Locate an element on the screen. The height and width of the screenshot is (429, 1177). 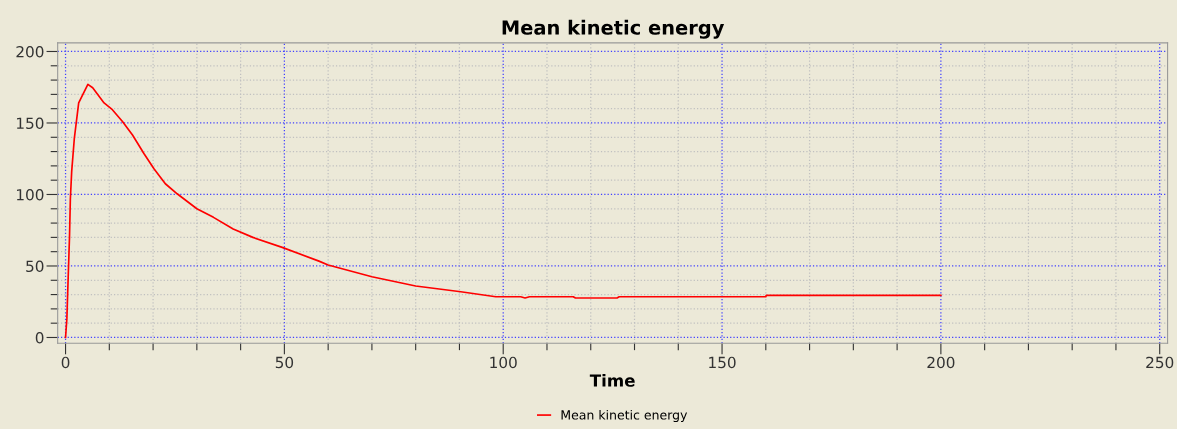
x-tick-label: 200 is located at coordinates (941, 362).